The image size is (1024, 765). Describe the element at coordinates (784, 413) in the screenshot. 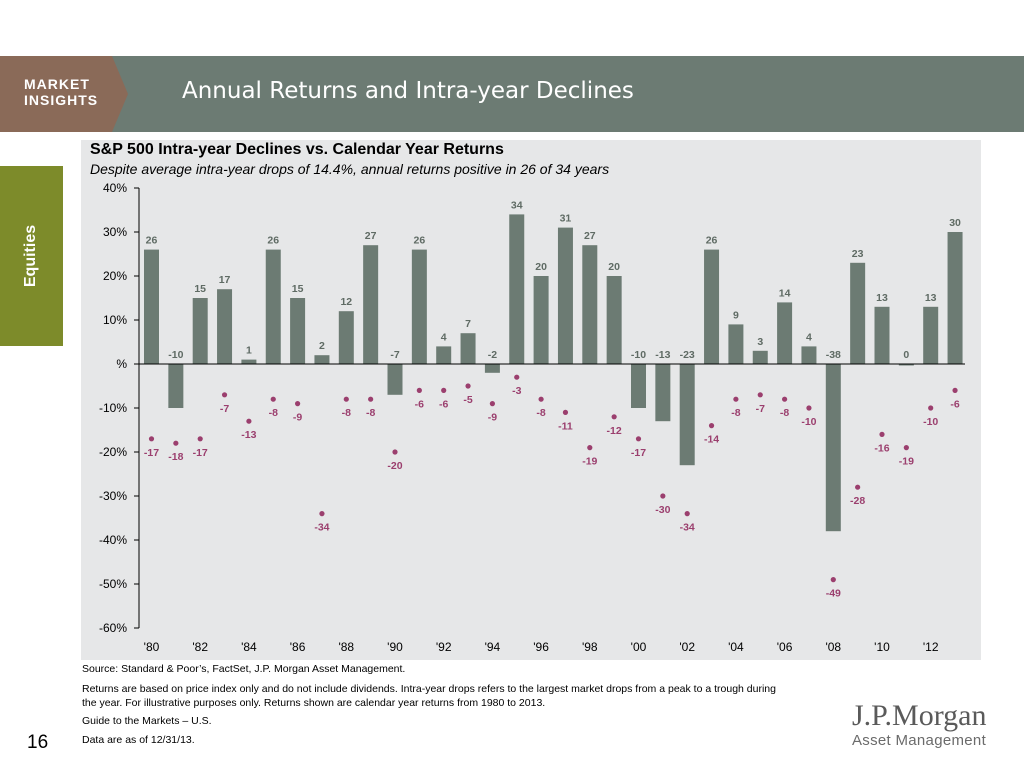

I see `decline-label-2006: -8` at that location.